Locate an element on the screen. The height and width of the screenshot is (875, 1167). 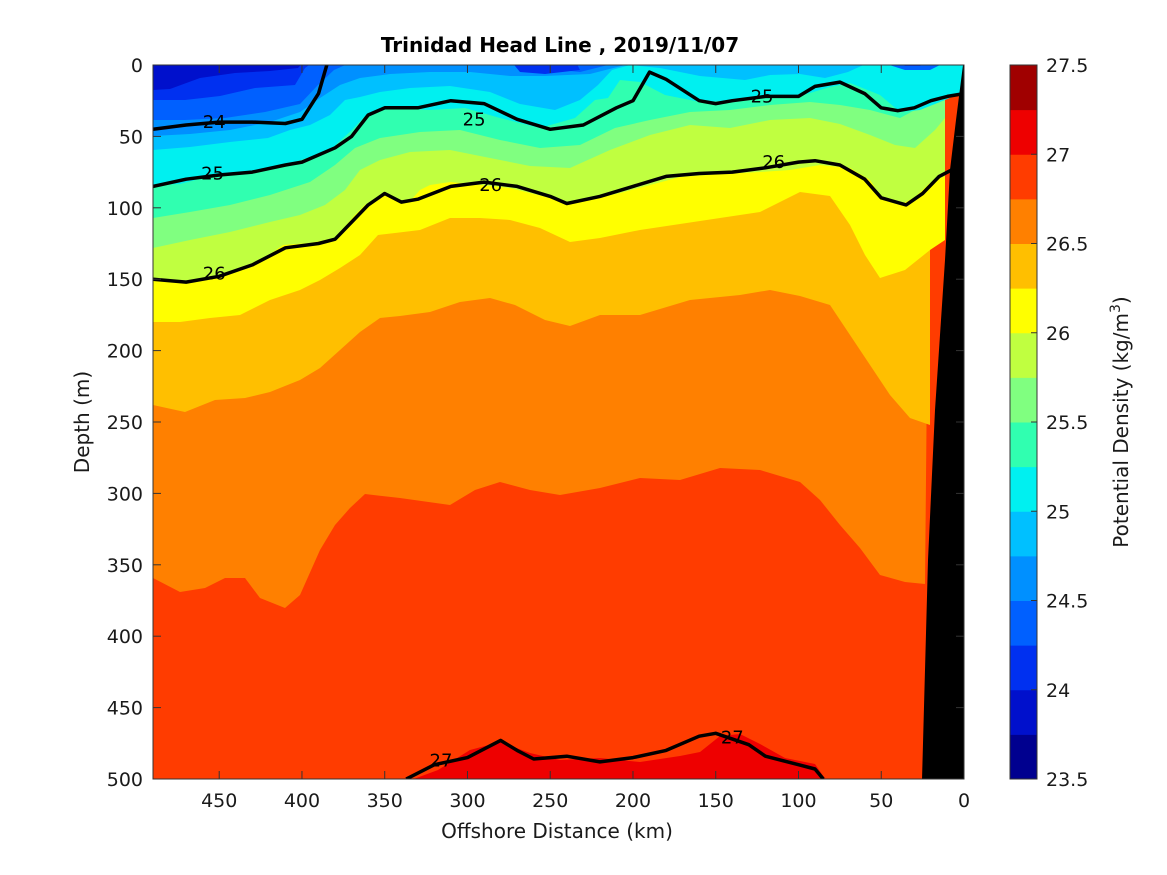
y-tick-label: 400 is located at coordinates (125, 637).